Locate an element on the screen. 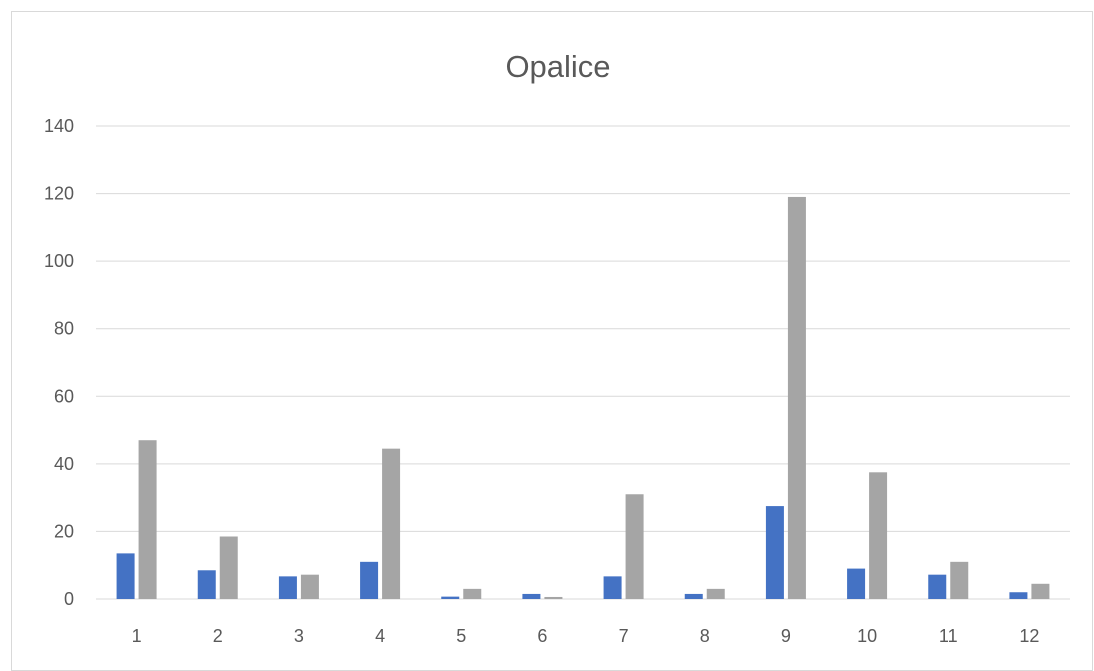  x-tick-label: 7 is located at coordinates (624, 636).